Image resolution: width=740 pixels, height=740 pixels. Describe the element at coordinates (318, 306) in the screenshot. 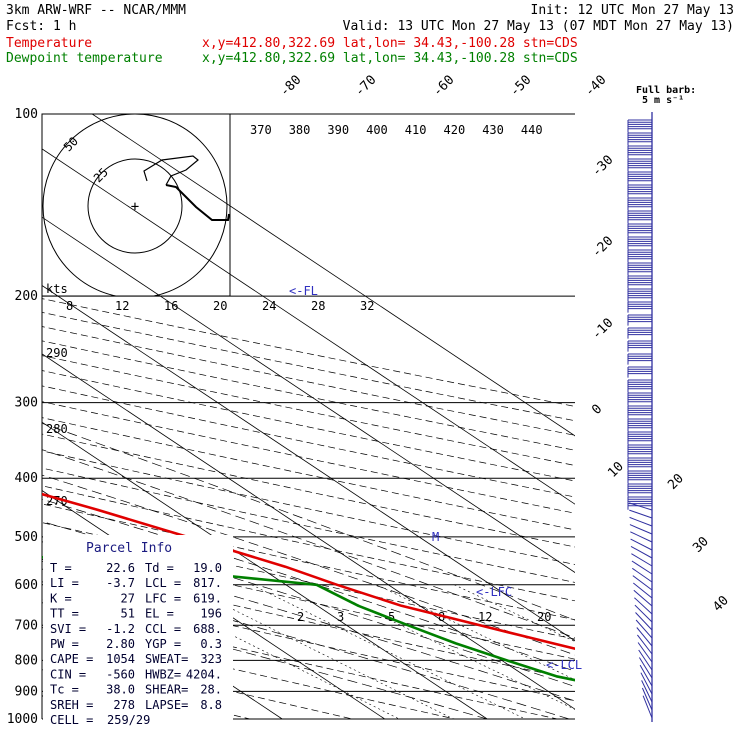

I see `mixing-ratio-label: 28` at that location.